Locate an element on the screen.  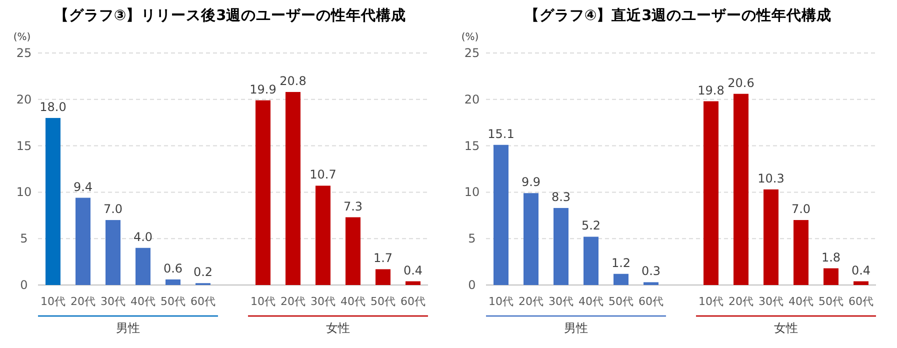
data-label: 9.4 is located at coordinates (83, 187).